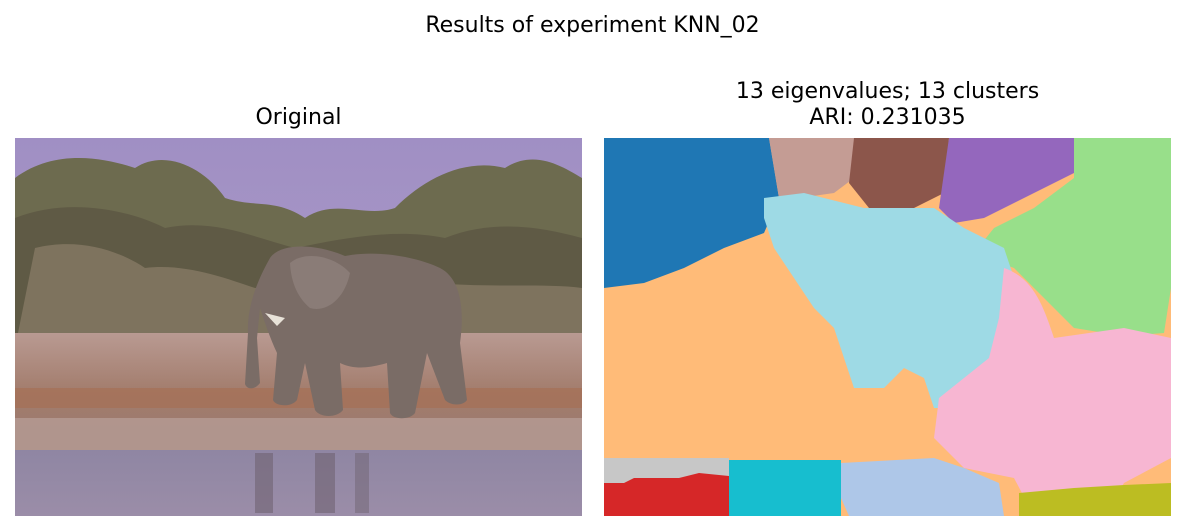  I want to click on cluster-green, so click(1072, 237).